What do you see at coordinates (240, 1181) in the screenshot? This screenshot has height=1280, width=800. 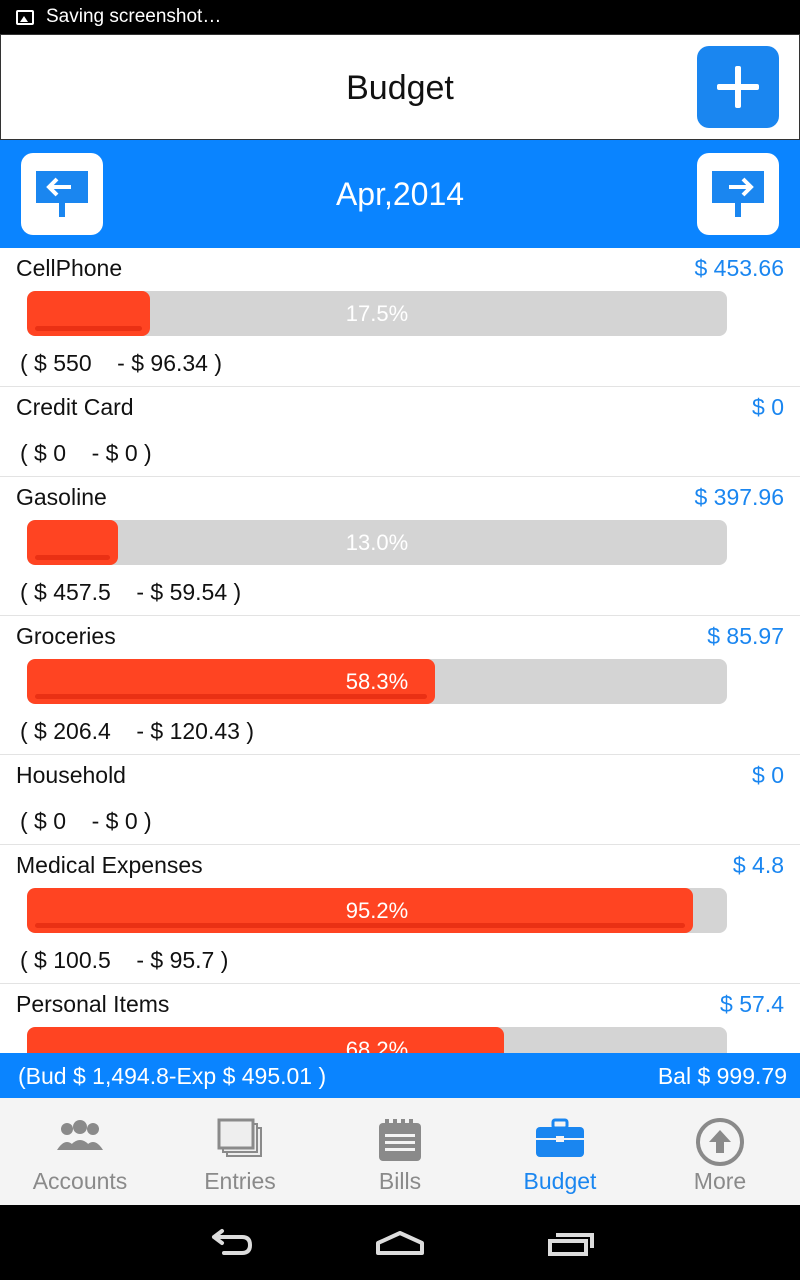 I see `tab-label: Entries` at bounding box center [240, 1181].